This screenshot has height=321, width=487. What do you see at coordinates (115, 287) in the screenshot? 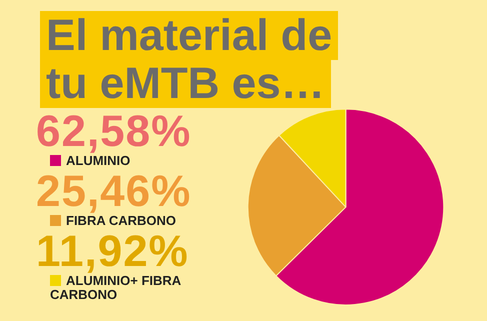
I see `legend-label: ALUMINIO+ FIBRA CARBONO` at bounding box center [115, 287].